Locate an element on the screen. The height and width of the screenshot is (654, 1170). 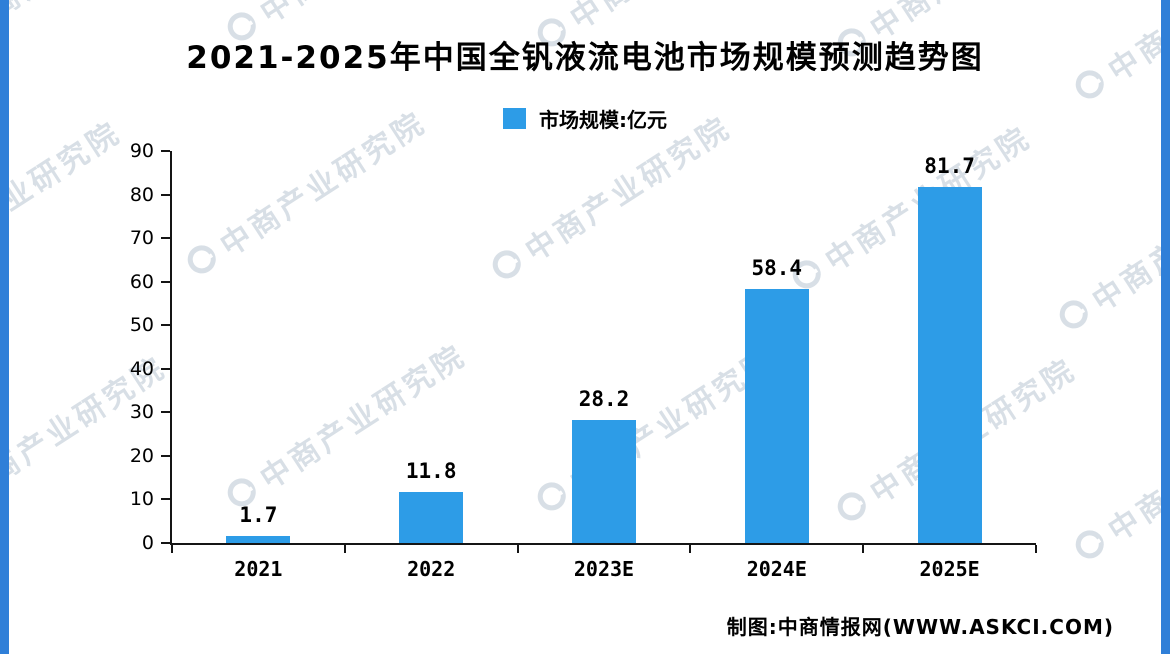
y-axis-tick-label: 10 is located at coordinates (141, 499).